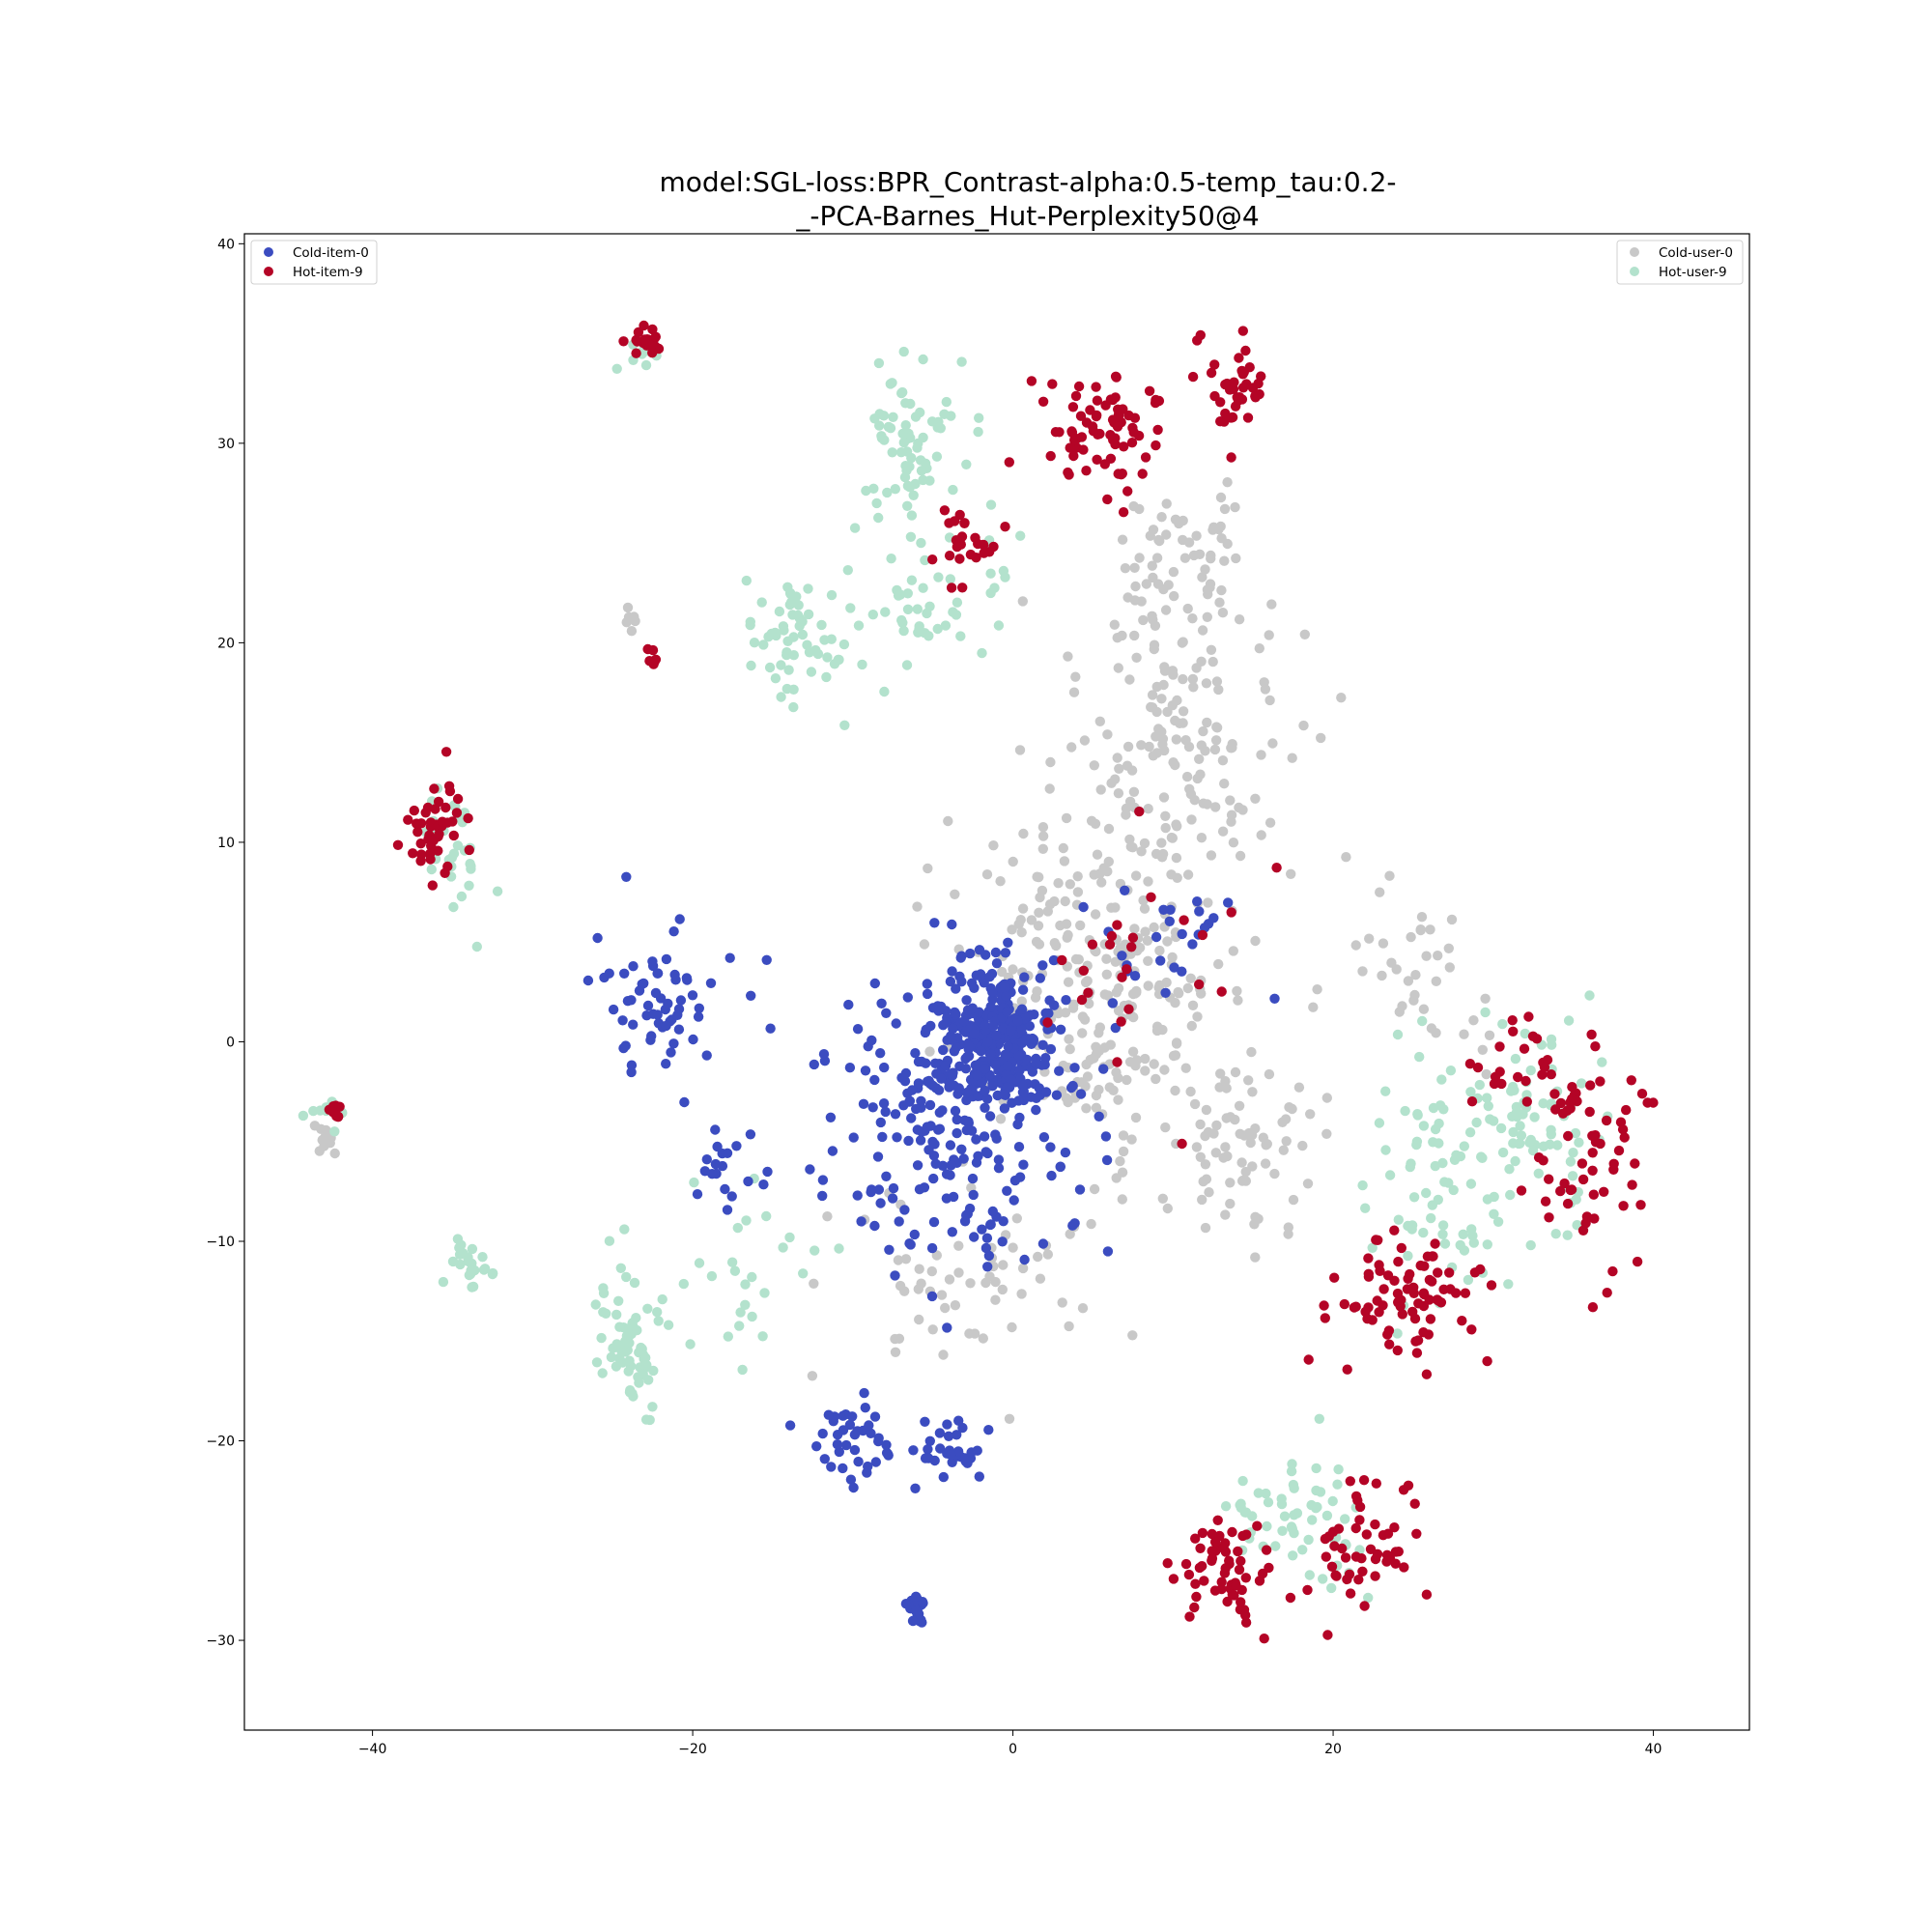 This screenshot has width=1932, height=1932. What do you see at coordinates (692, 1749) in the screenshot?
I see `x-tick-label: −20` at bounding box center [692, 1749].